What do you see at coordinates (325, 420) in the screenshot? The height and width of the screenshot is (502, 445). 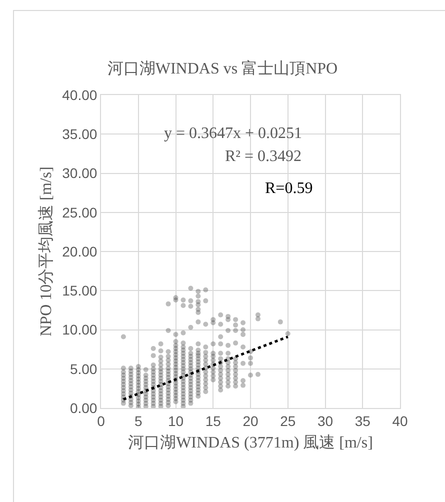 I see `x-tick-label: 30` at bounding box center [325, 420].